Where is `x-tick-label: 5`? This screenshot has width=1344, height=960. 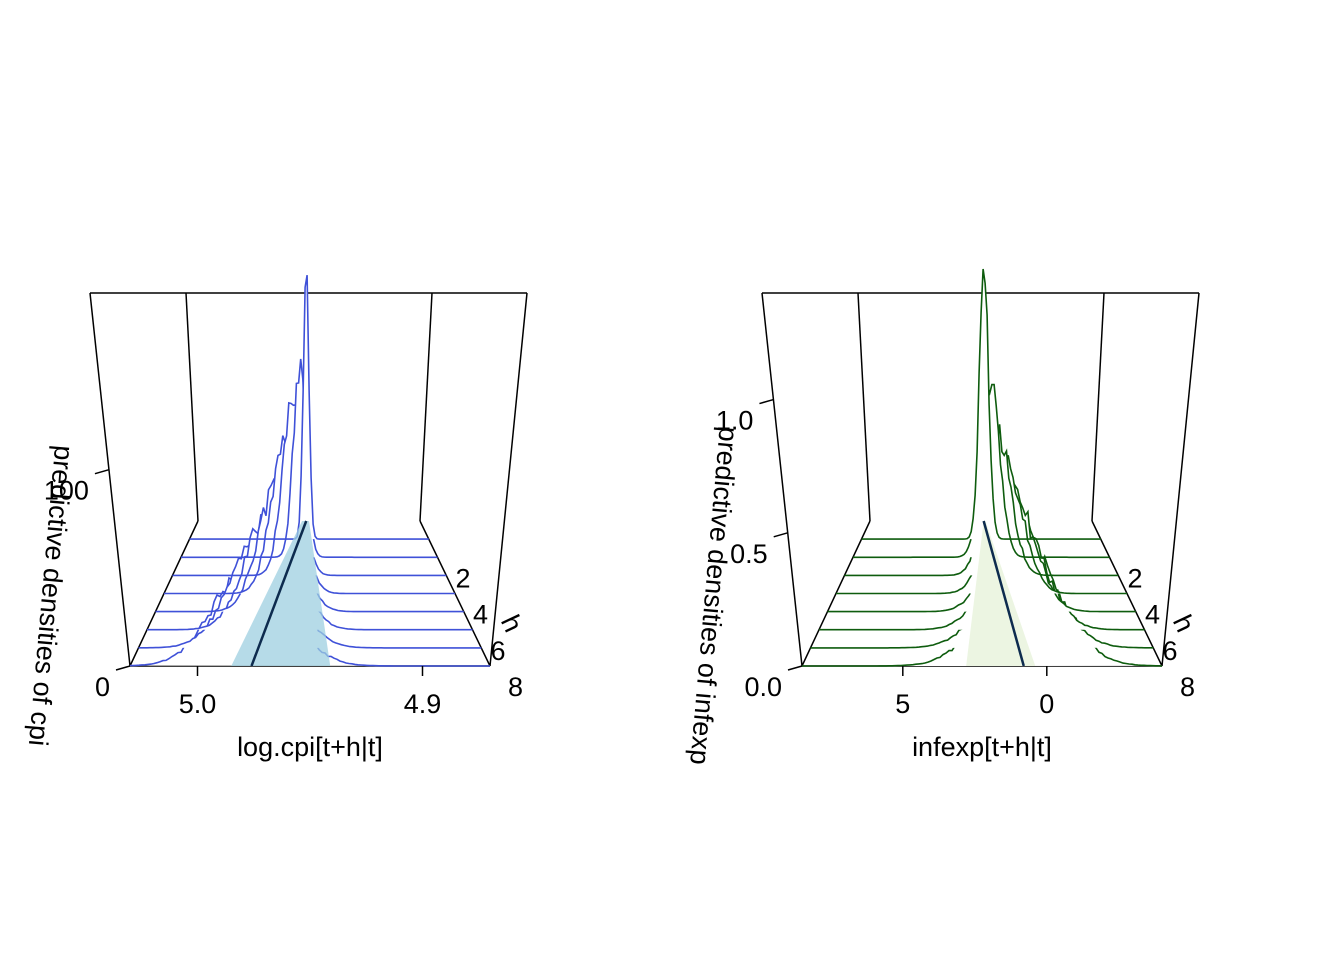
x-tick-label: 5 is located at coordinates (902, 704).